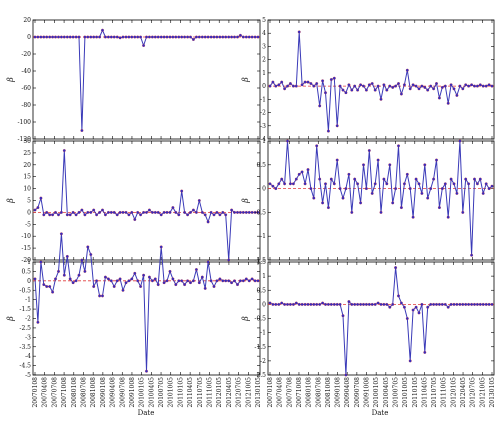 The height and width of the screenshot is (432, 500). Describe the element at coordinates (219, 392) in the screenshot. I see `x-tick-label: 20120105` at that location.